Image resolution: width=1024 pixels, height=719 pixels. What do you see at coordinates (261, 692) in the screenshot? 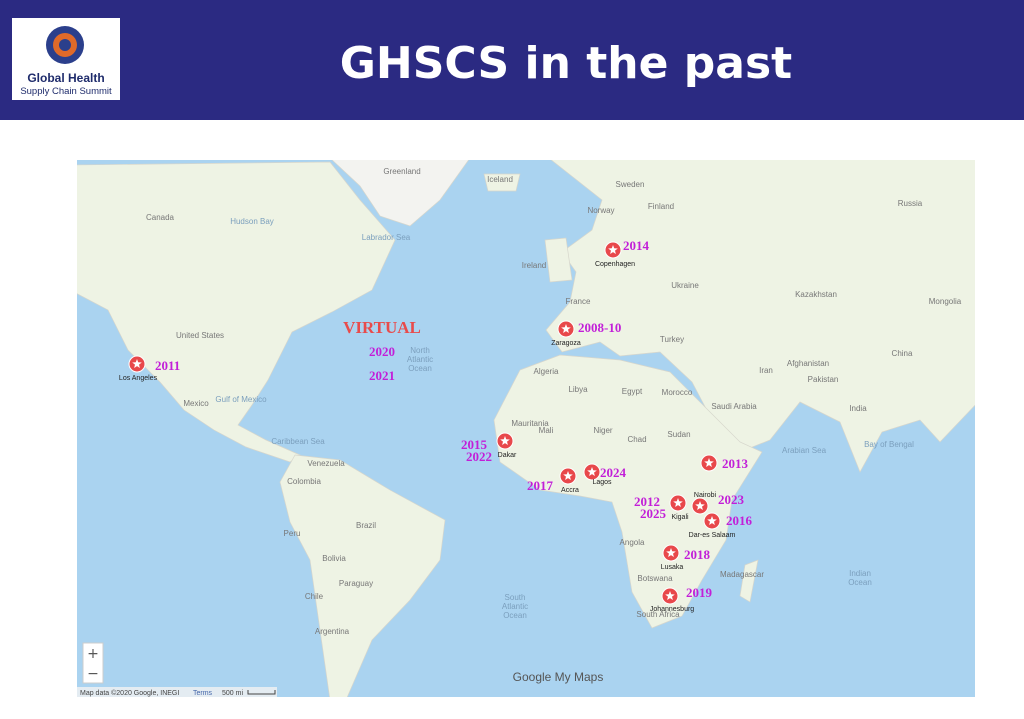
I see `scale-bar` at bounding box center [261, 692].